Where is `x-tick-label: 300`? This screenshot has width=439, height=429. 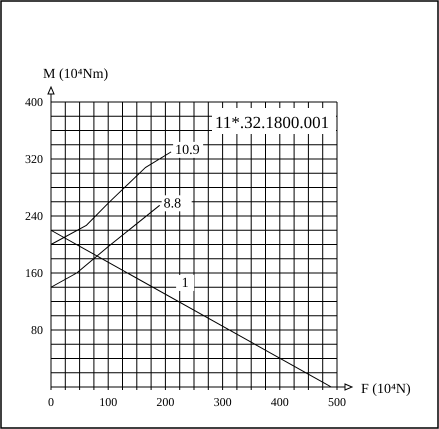 x-tick-label: 300 is located at coordinates (223, 402).